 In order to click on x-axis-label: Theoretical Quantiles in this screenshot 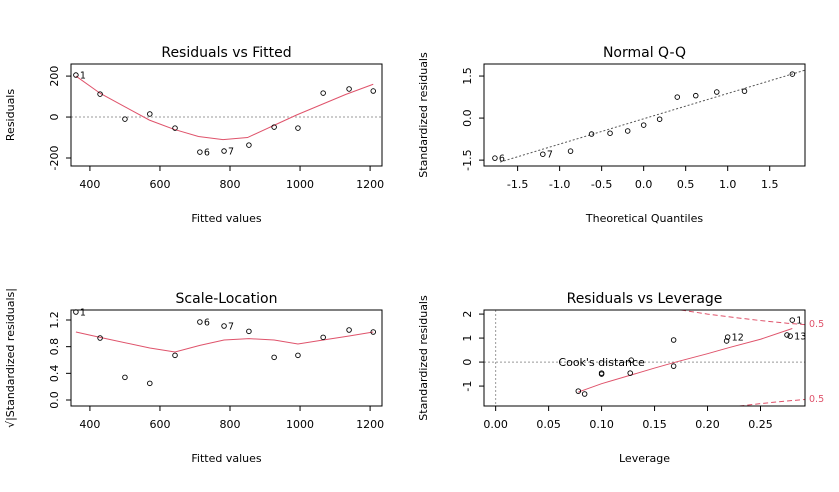, I will do `click(644, 218)`.